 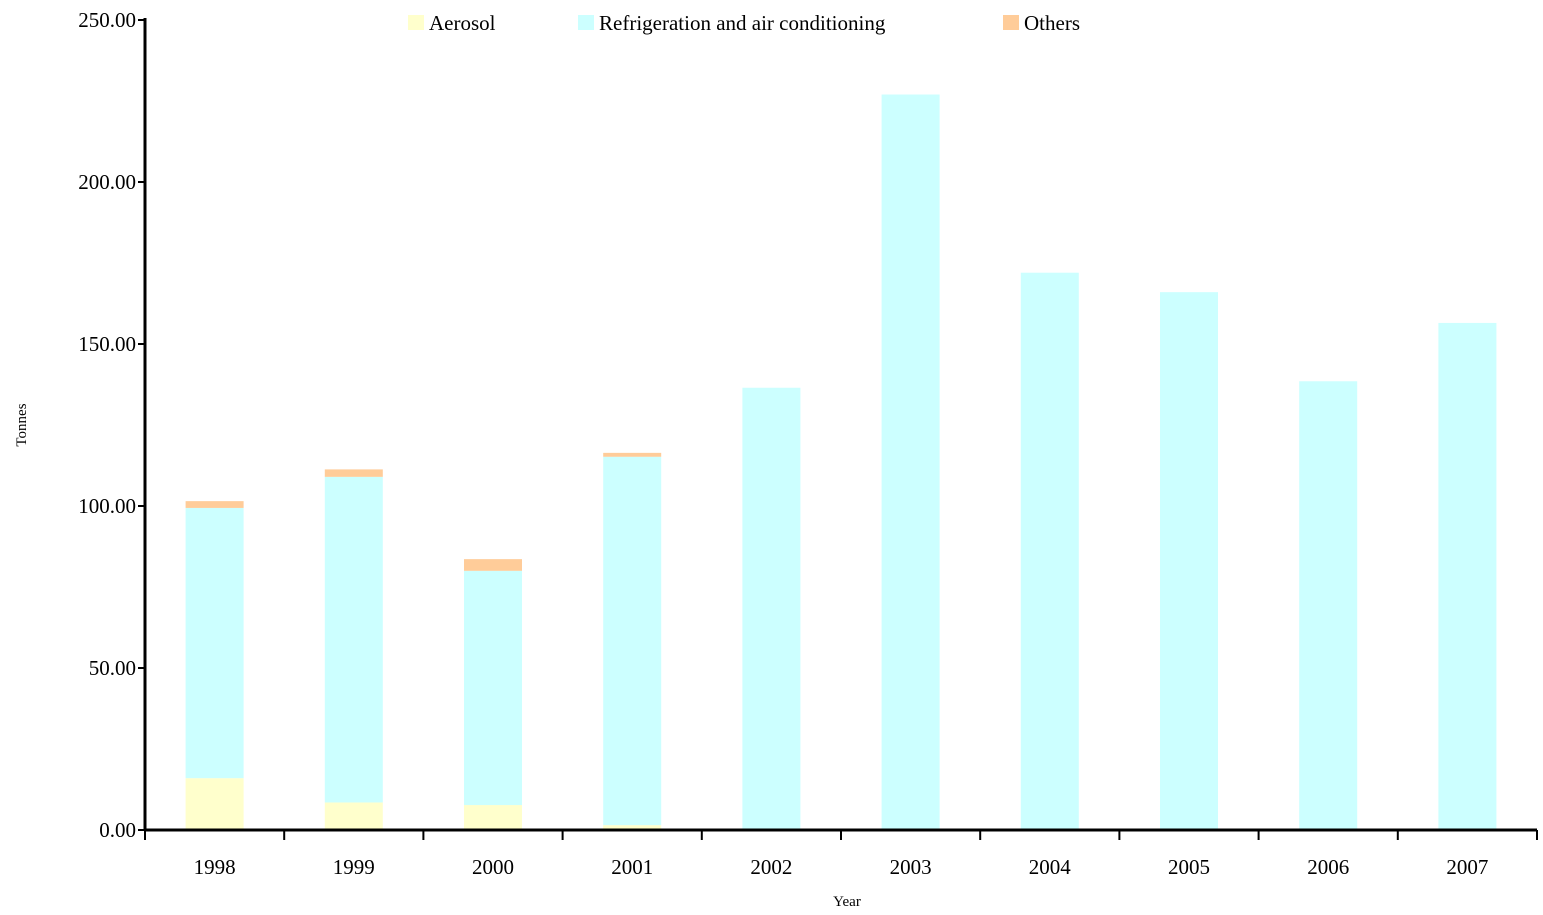 What do you see at coordinates (1189, 867) in the screenshot?
I see `x-tick-label: 2005` at bounding box center [1189, 867].